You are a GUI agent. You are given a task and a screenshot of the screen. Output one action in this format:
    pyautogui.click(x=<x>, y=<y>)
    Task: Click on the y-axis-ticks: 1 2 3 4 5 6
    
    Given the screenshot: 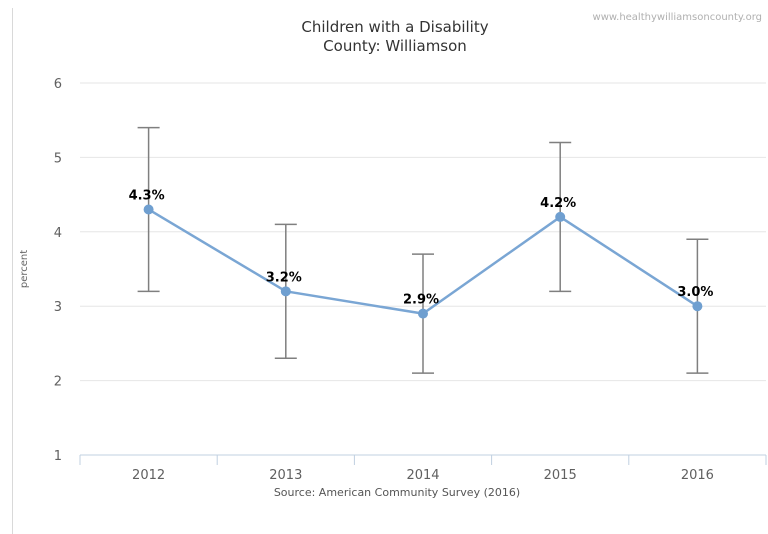 What is the action you would take?
    pyautogui.click(x=58, y=270)
    